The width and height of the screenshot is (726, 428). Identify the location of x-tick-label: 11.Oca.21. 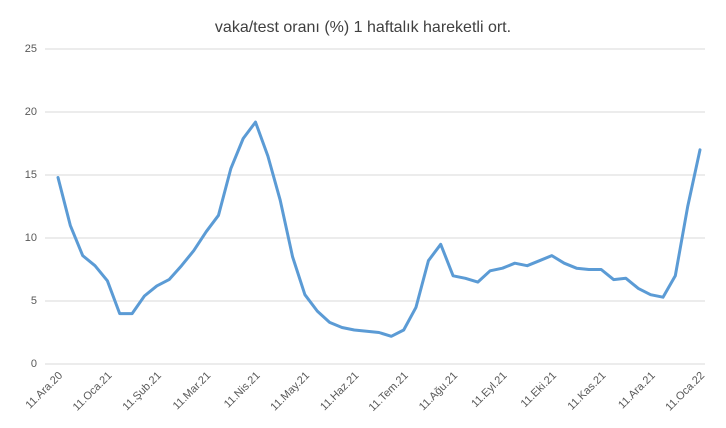
(93, 392).